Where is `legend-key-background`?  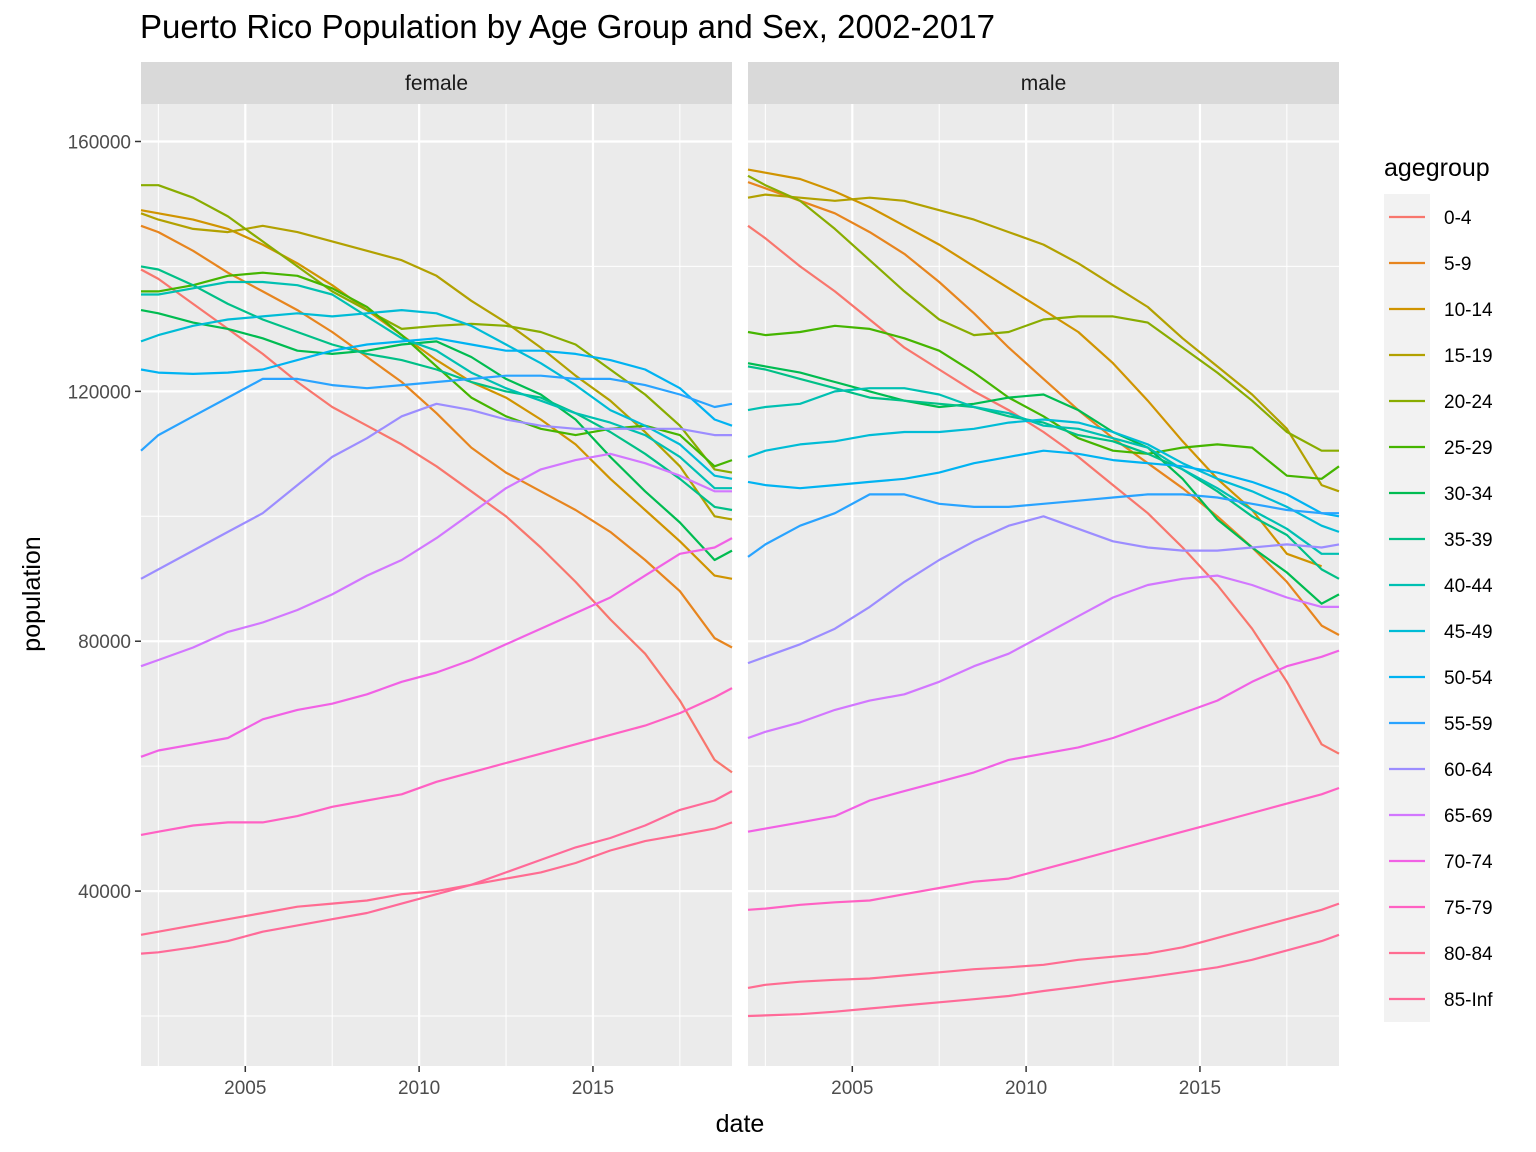 legend-key-background is located at coordinates (1407, 608).